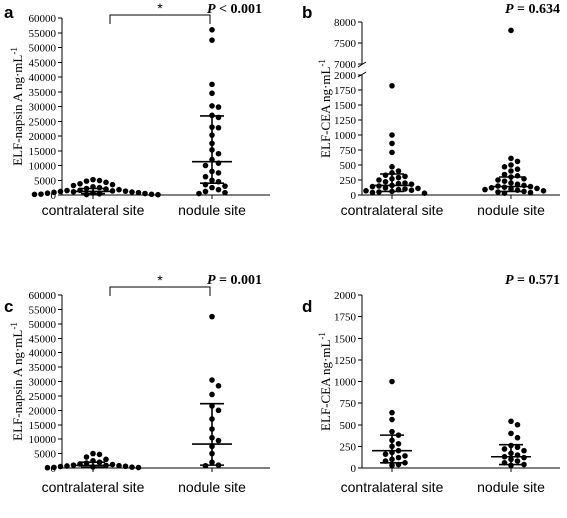 This screenshot has height=518, width=567. What do you see at coordinates (212, 210) in the screenshot?
I see `x-tick-label: nodule site` at bounding box center [212, 210].